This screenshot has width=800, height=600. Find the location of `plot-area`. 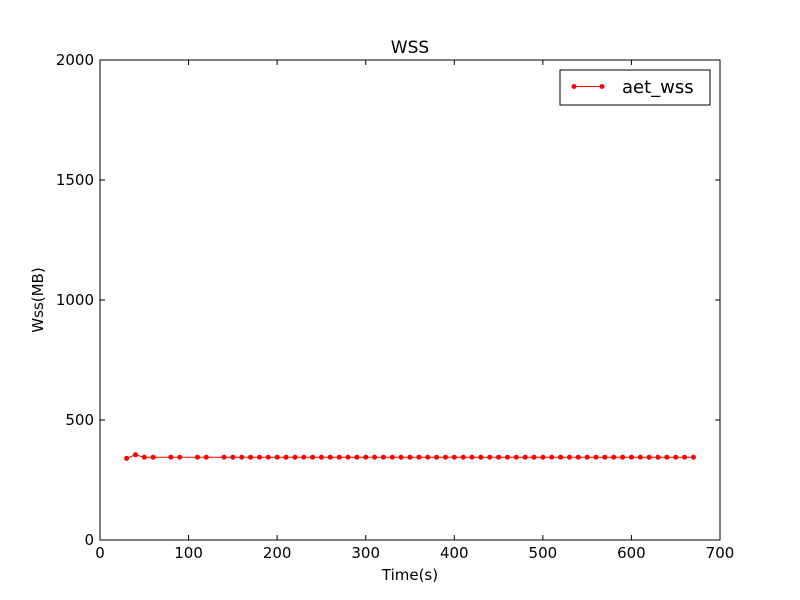

plot-area is located at coordinates (410, 456).